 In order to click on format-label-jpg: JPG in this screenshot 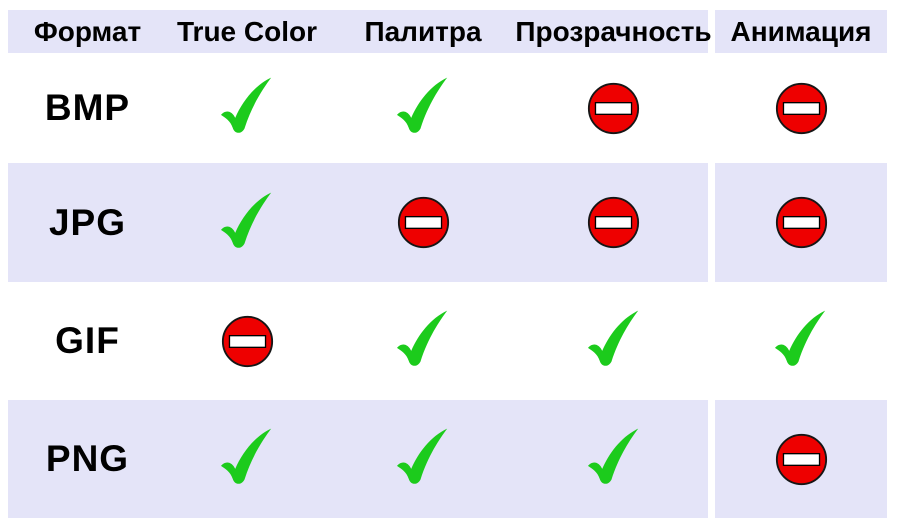, I will do `click(87, 222)`.